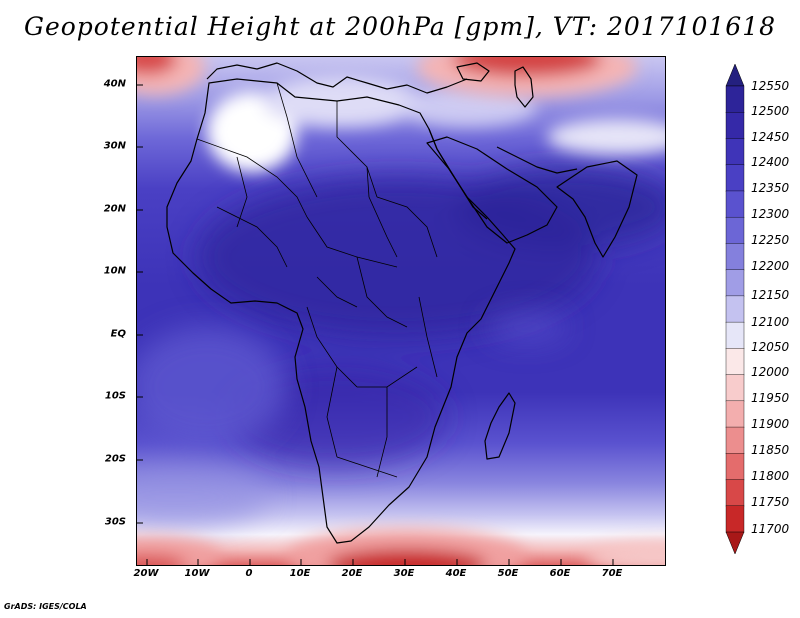 The width and height of the screenshot is (800, 618). Describe the element at coordinates (770, 162) in the screenshot. I see `colorbar-label: 12400` at that location.